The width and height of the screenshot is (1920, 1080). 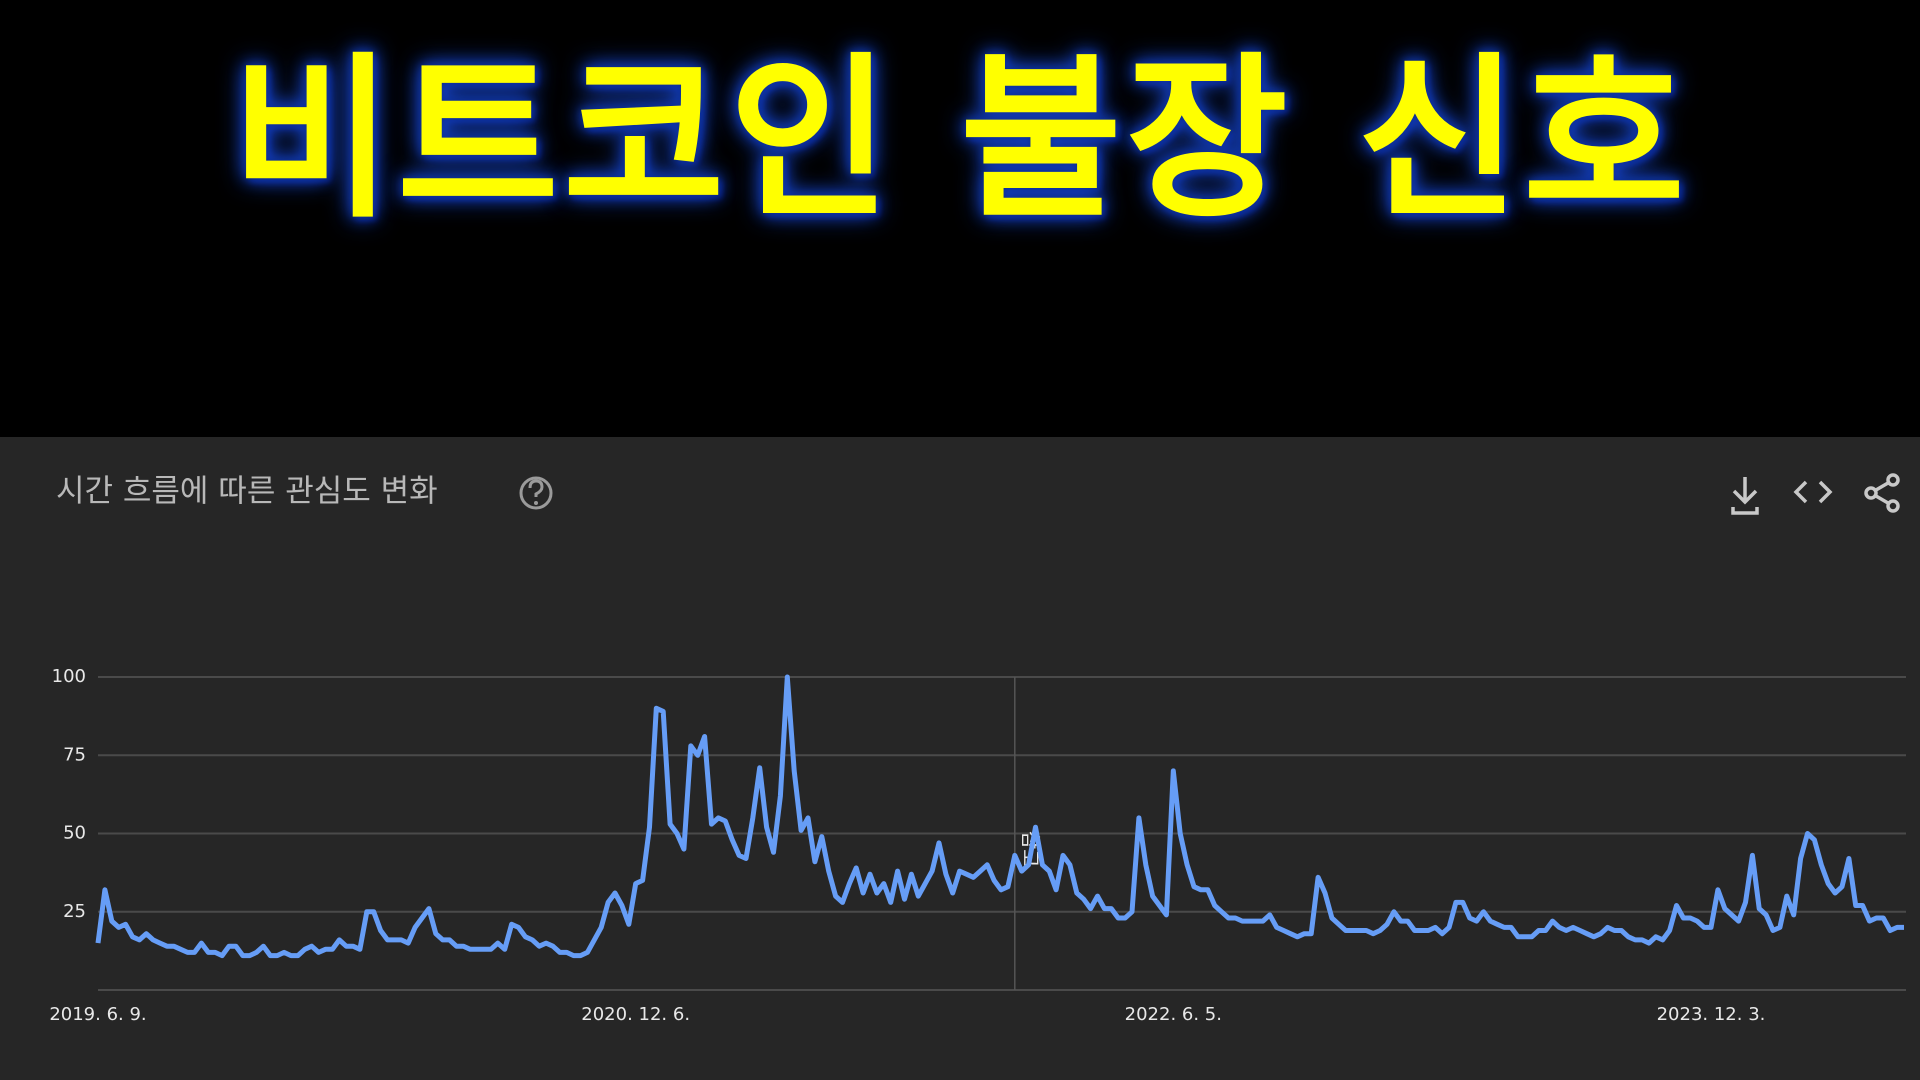 I want to click on y-tick-label: 25, so click(x=74, y=911).